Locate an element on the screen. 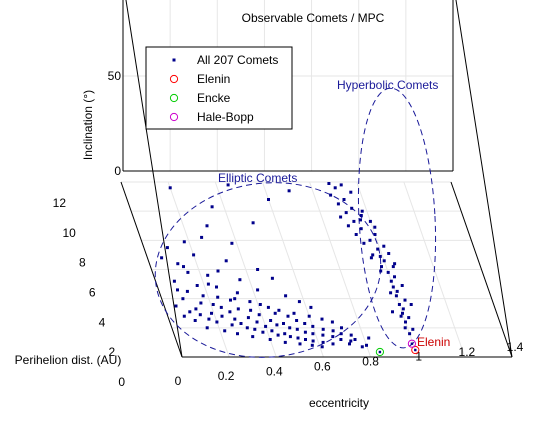 Image resolution: width=560 pixels, height=425 pixels. legend-entry-elenin: Elenin is located at coordinates (199, 79).